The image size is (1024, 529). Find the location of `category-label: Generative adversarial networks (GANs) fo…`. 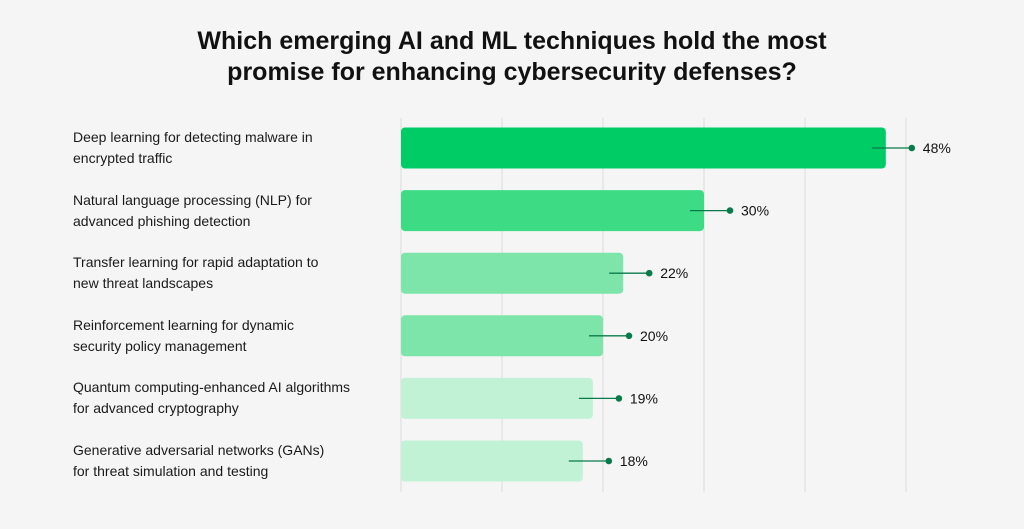

category-label: Generative adversarial networks (GANs) fo… is located at coordinates (228, 461).